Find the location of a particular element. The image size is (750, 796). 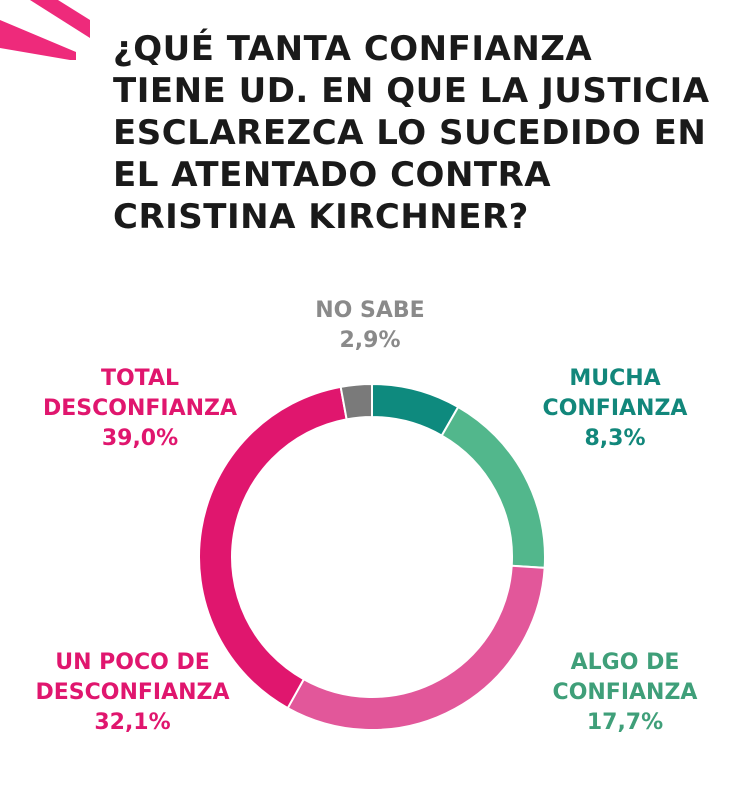

slice-value-label: 8,3% is located at coordinates (615, 438).